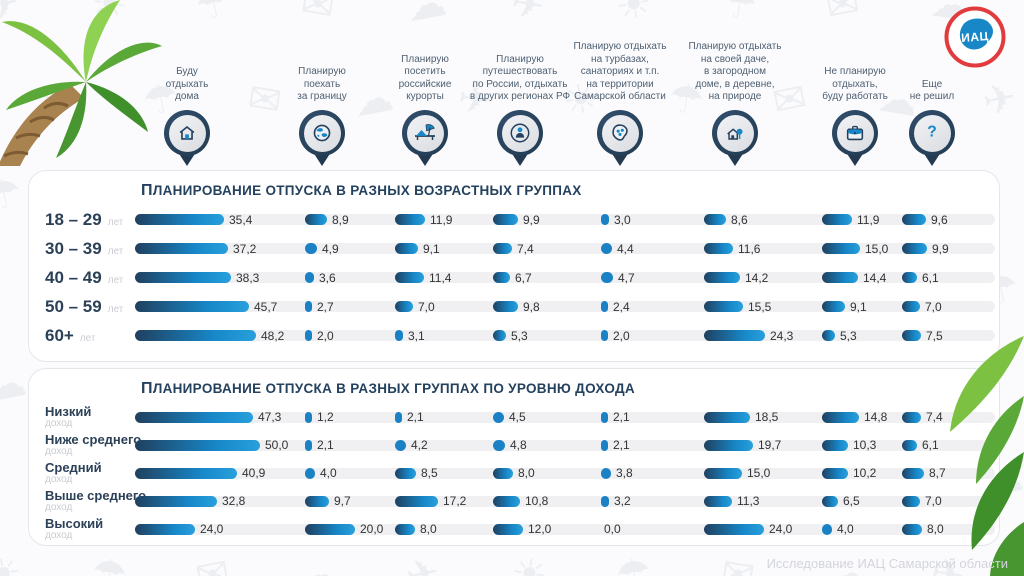  I want to click on bar-value: 11,9, so click(868, 219).